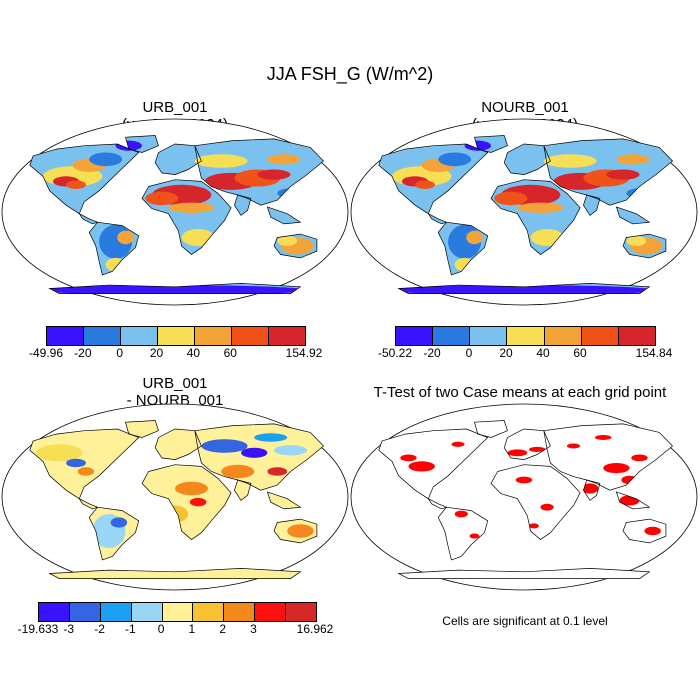  Describe the element at coordinates (175, 288) in the screenshot. I see `coastline-antarctica` at that location.